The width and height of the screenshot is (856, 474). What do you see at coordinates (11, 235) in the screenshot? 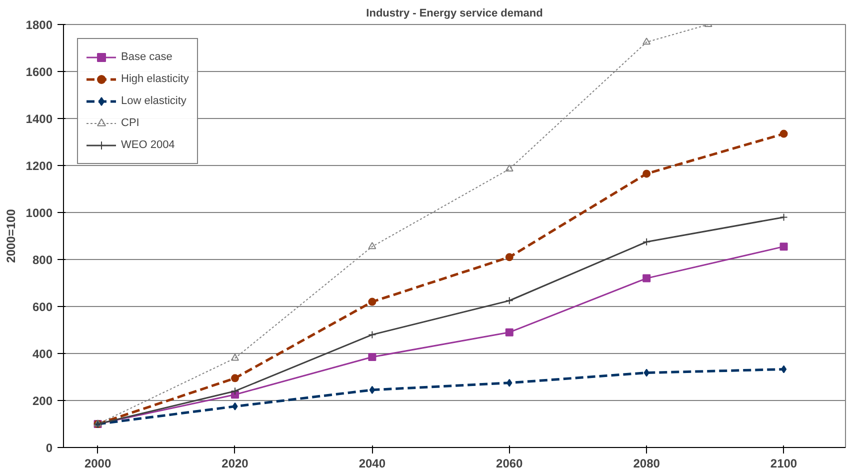
I see `y-axis-title: 2000=100` at bounding box center [11, 235].